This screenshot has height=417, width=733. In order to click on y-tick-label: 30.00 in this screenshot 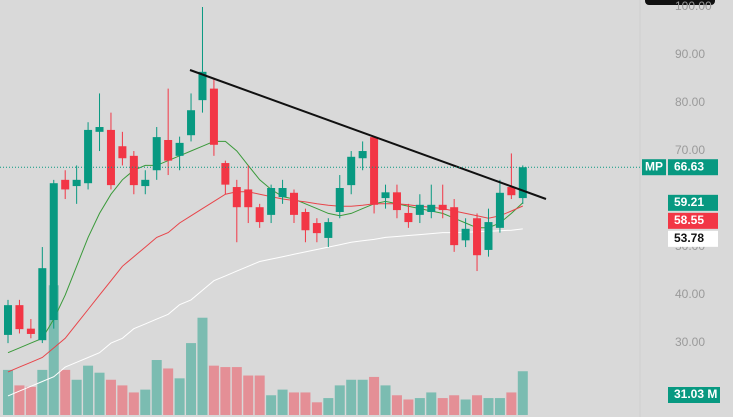, I will do `click(690, 342)`.